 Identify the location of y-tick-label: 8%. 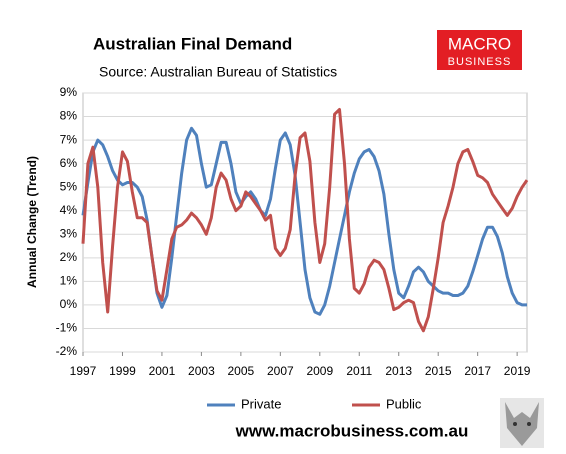
(69, 116).